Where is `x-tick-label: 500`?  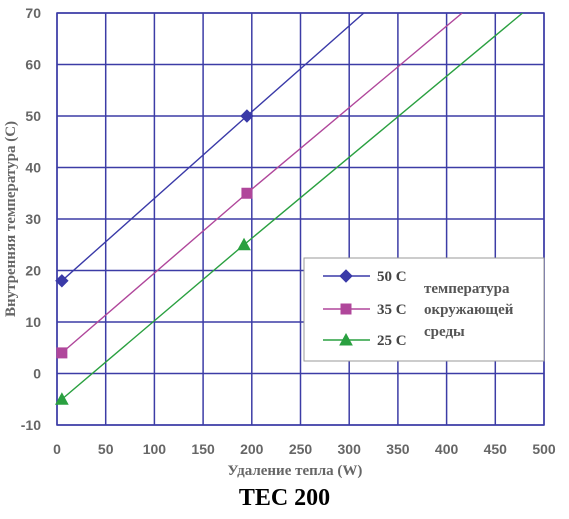 x-tick-label: 500 is located at coordinates (544, 449).